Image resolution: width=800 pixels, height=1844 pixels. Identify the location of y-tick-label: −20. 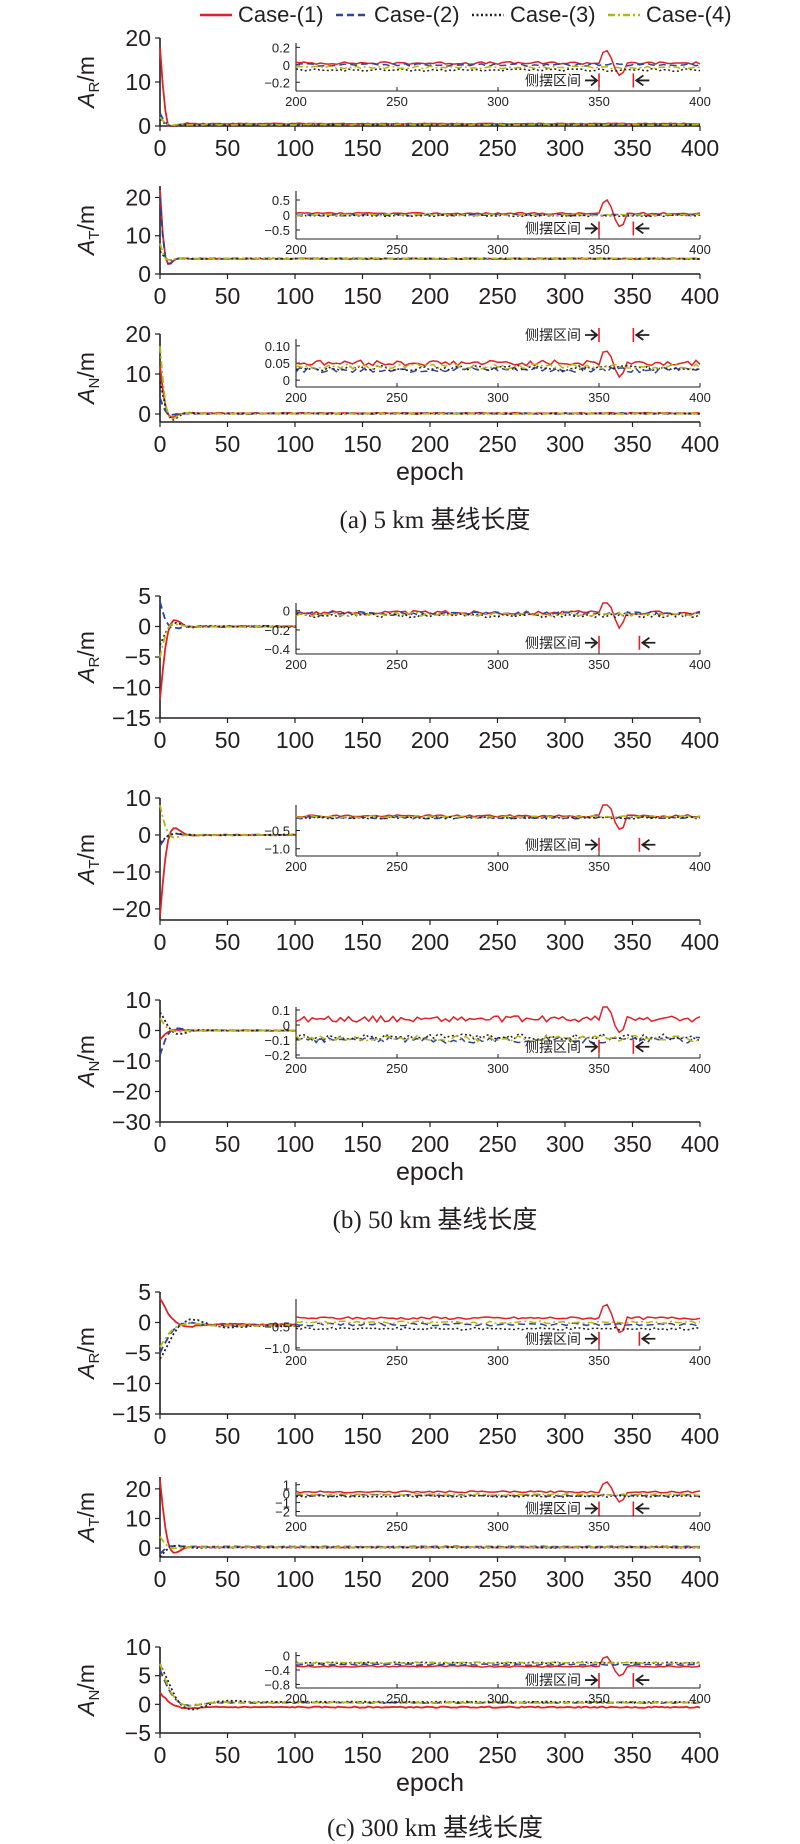
(131, 909).